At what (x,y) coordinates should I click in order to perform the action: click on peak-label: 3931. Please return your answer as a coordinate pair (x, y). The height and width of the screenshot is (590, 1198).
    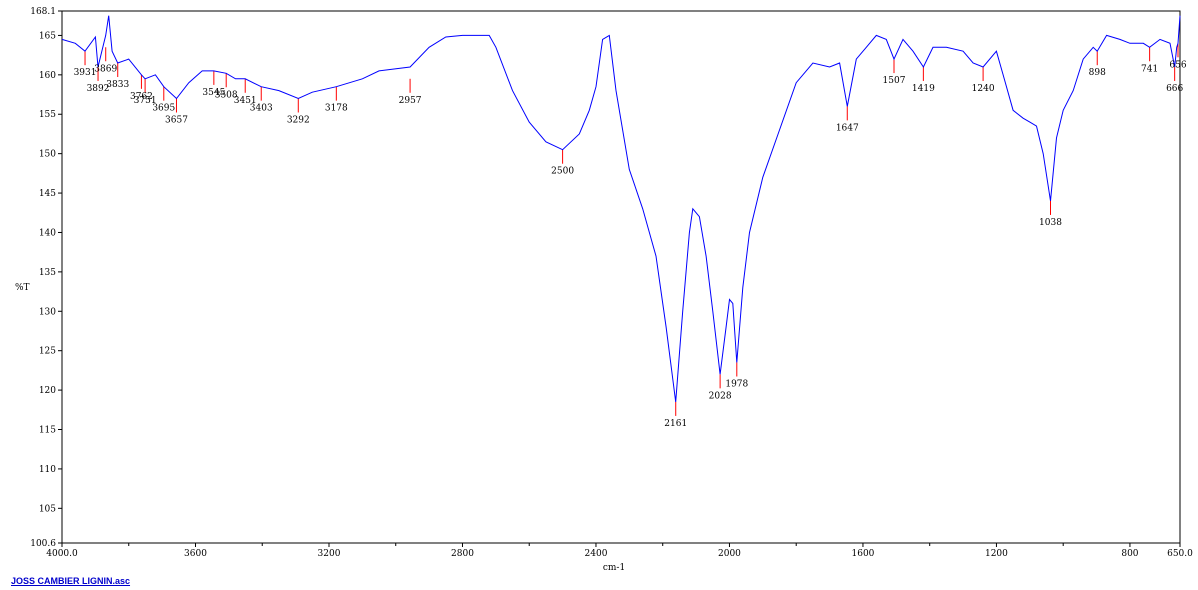
    Looking at the image, I should click on (85, 73).